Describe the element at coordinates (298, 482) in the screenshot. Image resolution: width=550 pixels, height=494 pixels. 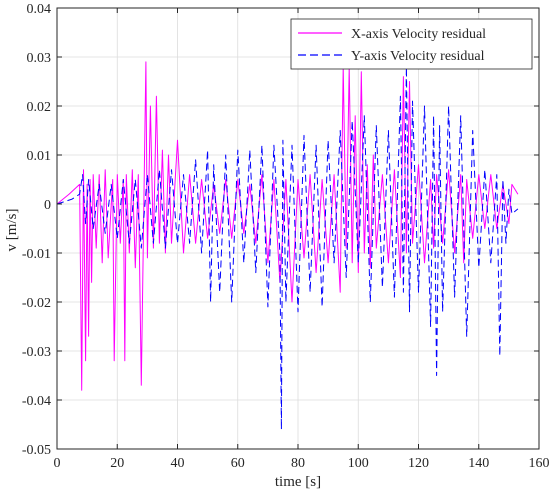
I see `x-axis-label: time [s]` at that location.